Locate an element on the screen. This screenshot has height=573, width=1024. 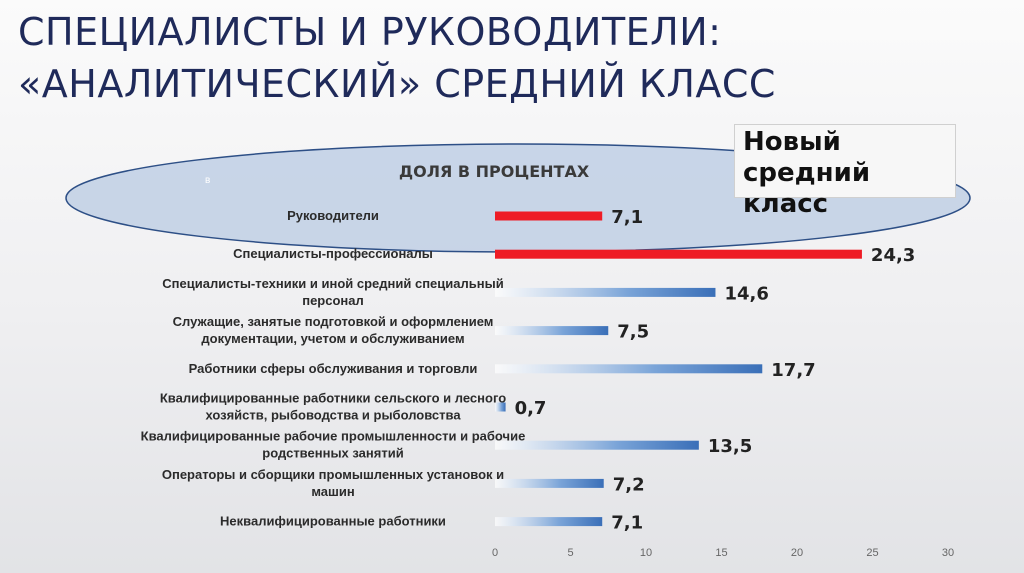
value-label-9: 7,1 is located at coordinates (627, 523).